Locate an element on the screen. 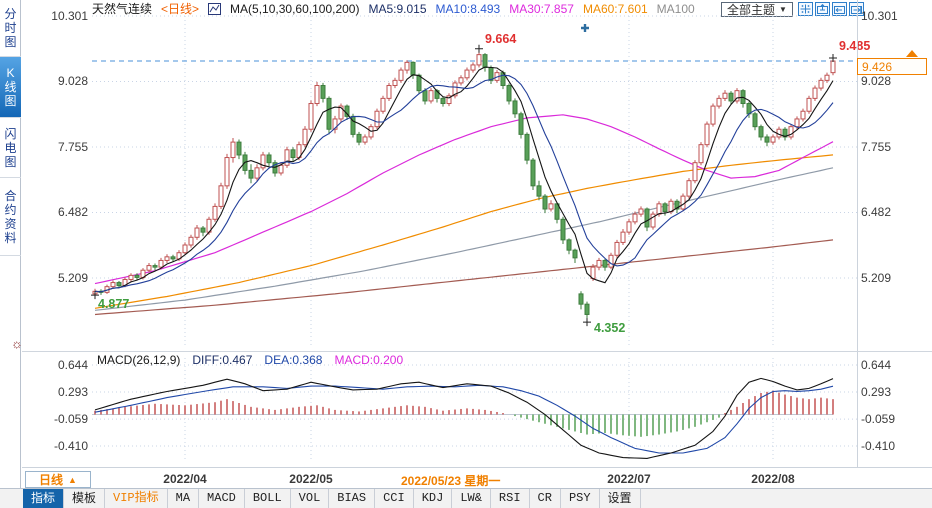 This screenshot has height=508, width=932. sidebar-tab-2: K线图 is located at coordinates (10, 87).